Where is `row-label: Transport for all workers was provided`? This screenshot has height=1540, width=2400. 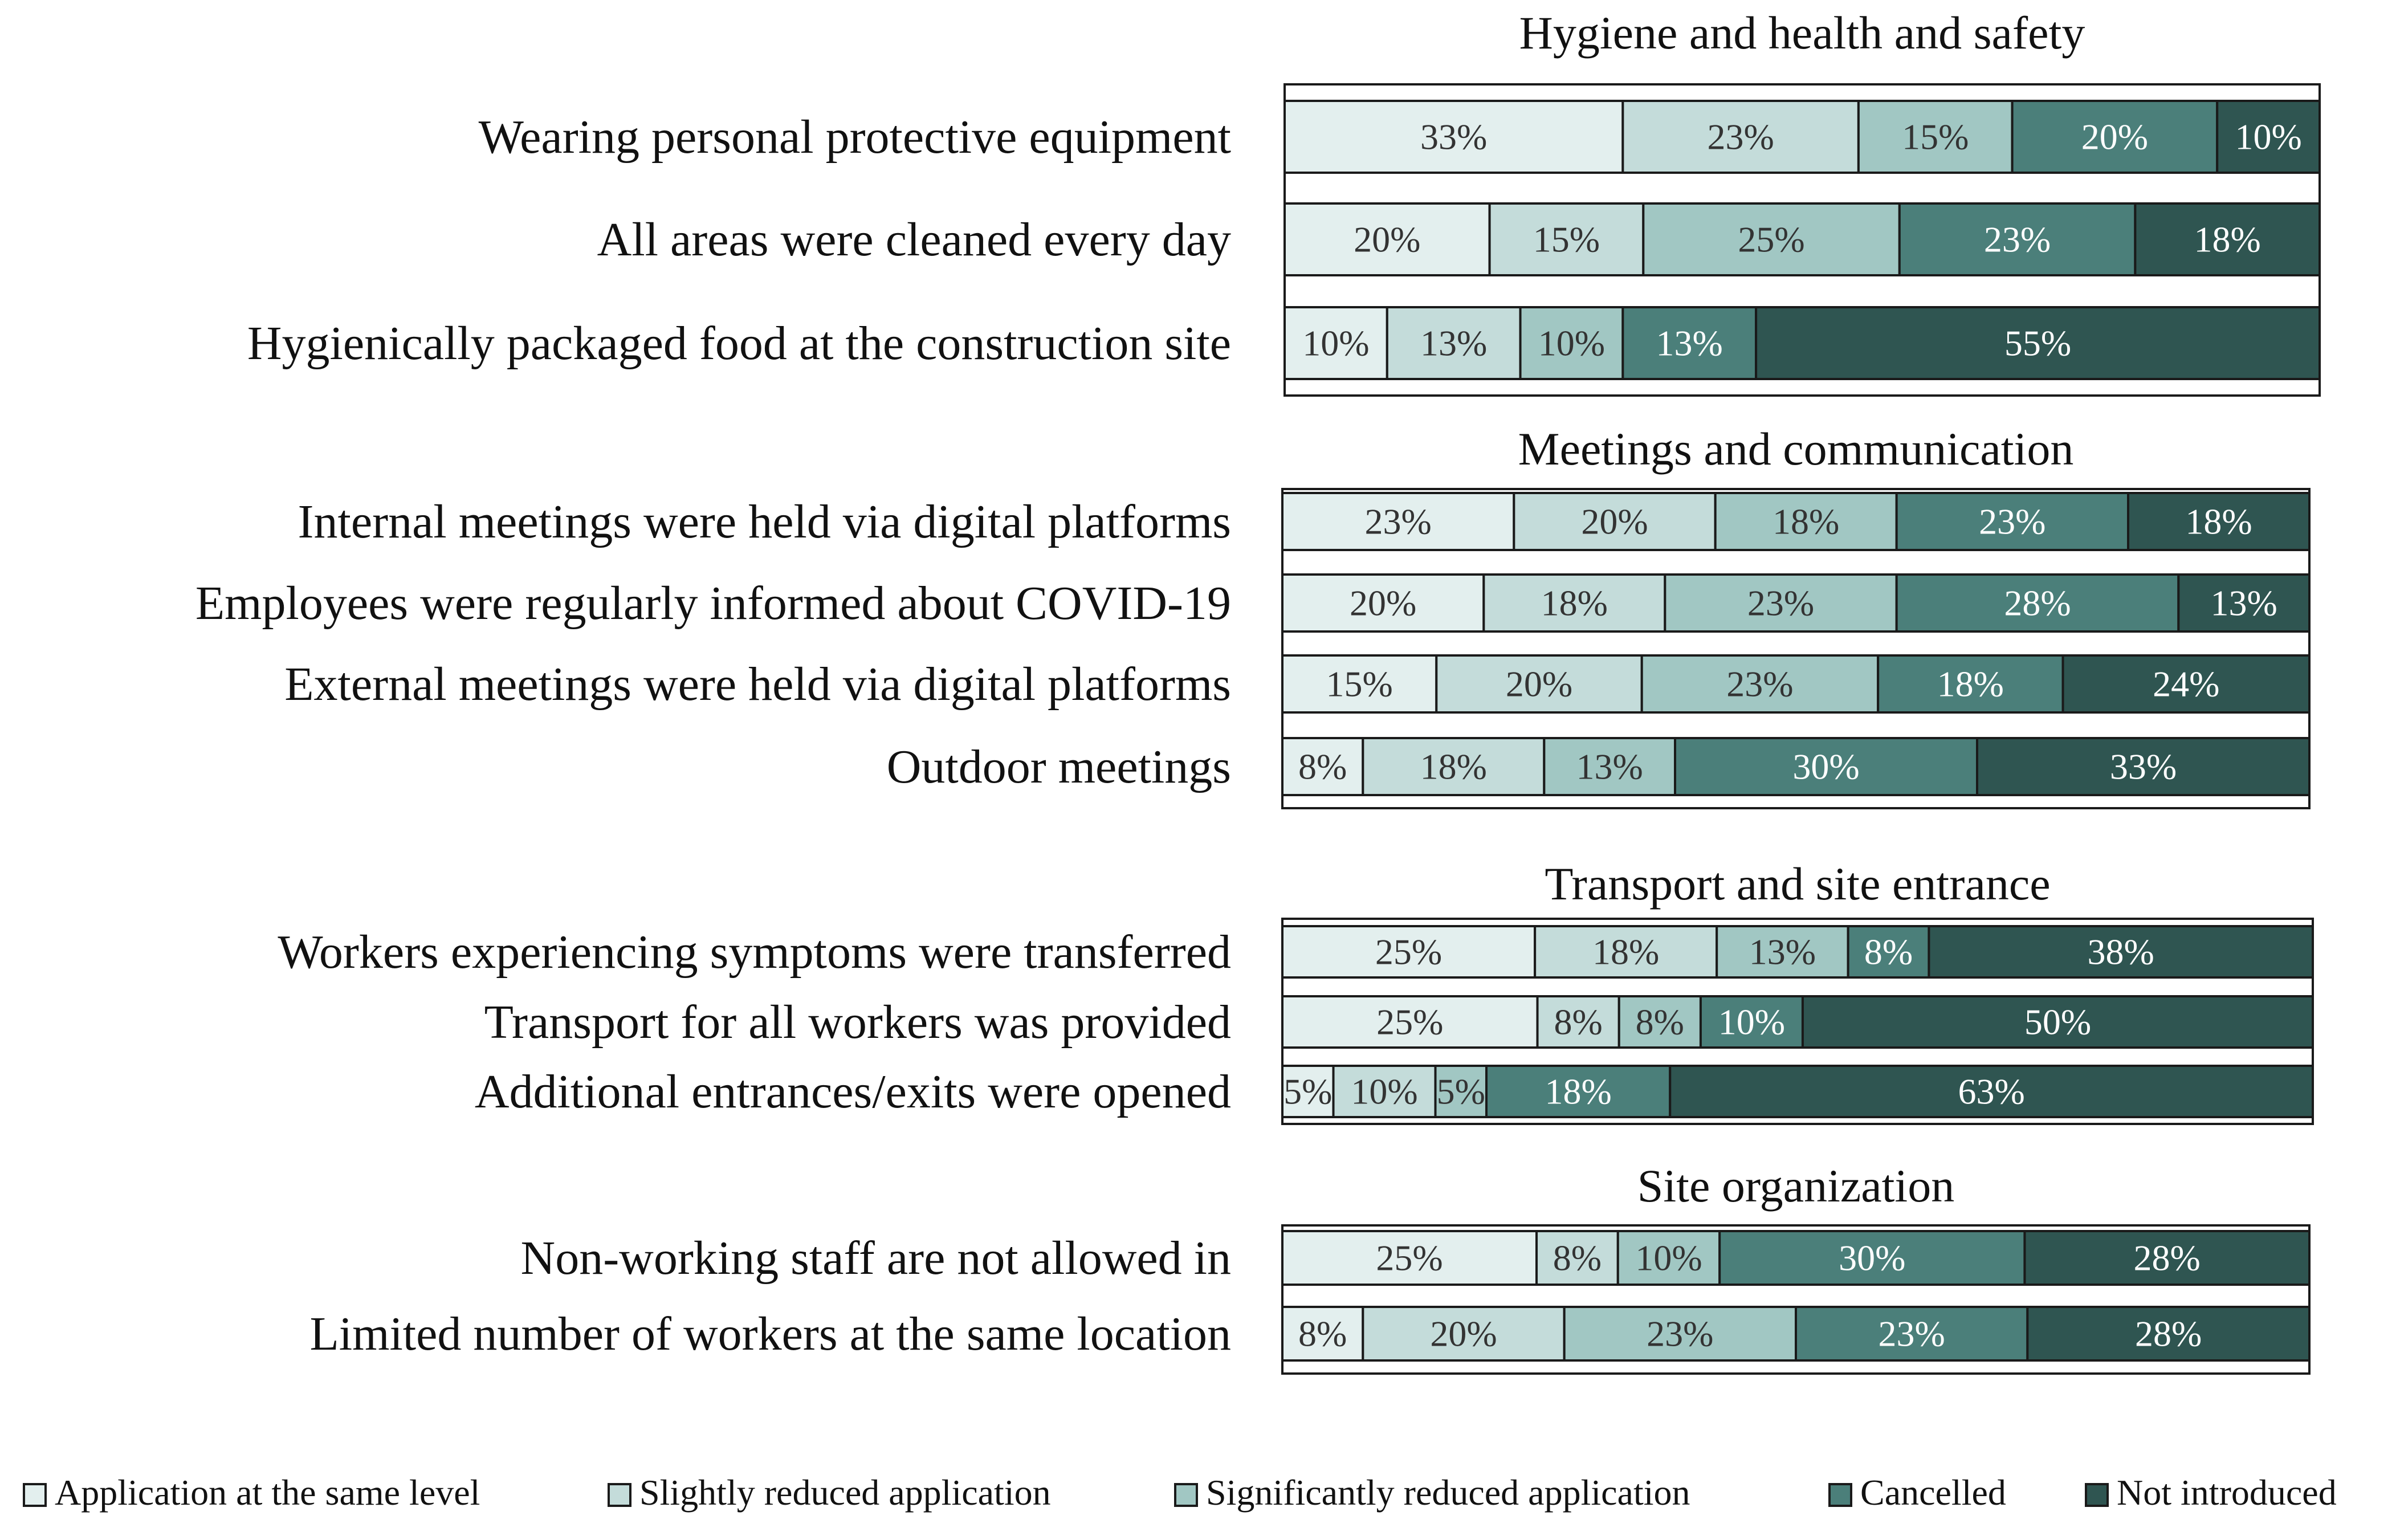
row-label: Transport for all workers was provided is located at coordinates (857, 1022).